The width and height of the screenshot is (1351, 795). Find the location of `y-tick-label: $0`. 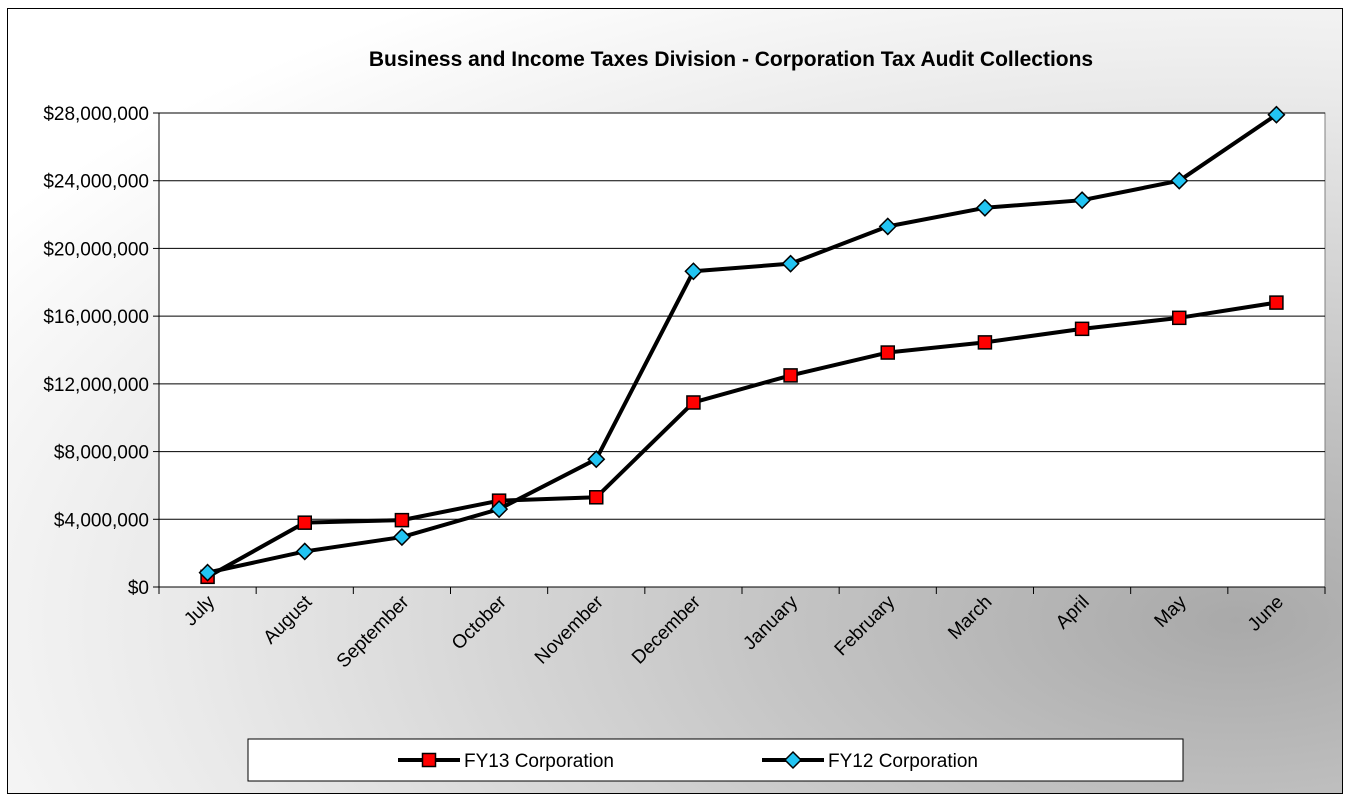

y-tick-label: $0 is located at coordinates (138, 588).